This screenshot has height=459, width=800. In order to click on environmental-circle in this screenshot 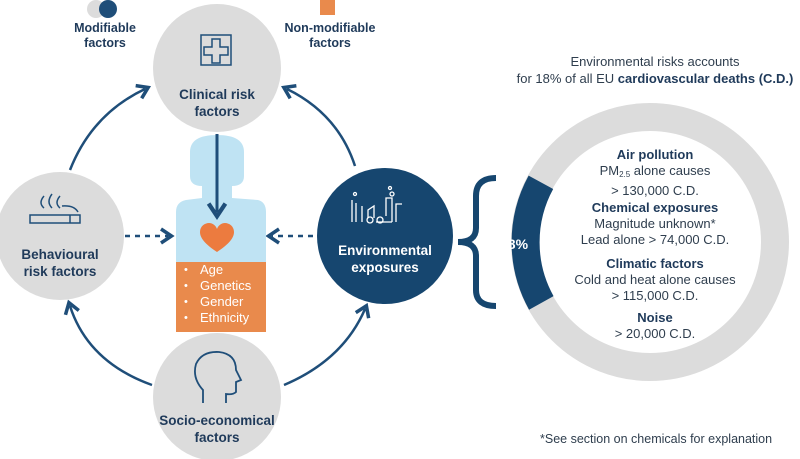, I will do `click(385, 236)`.